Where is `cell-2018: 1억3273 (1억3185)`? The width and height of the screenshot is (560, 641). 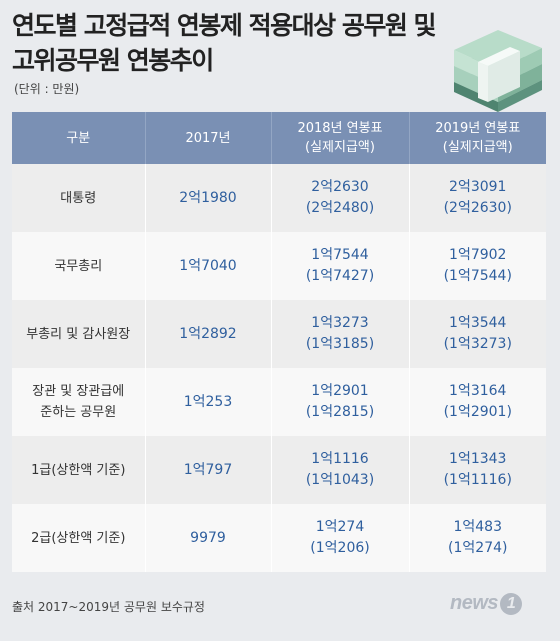 cell-2018: 1억3273 (1억3185) is located at coordinates (339, 334).